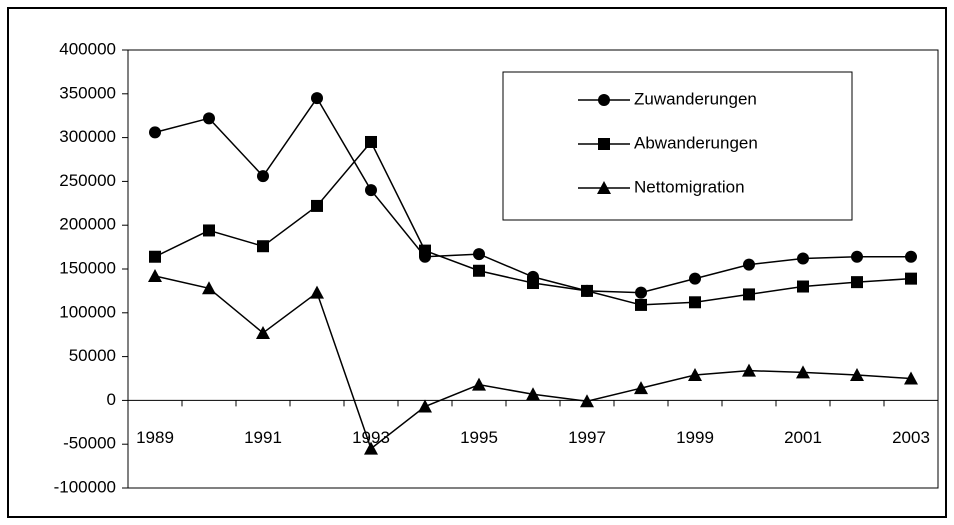 The image size is (954, 525). What do you see at coordinates (689, 186) in the screenshot?
I see `legend-label: Nettomigration` at bounding box center [689, 186].